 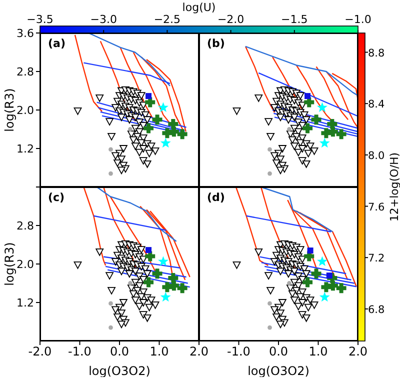 I want to click on color-bar-title: log(U), so click(x=199, y=7).